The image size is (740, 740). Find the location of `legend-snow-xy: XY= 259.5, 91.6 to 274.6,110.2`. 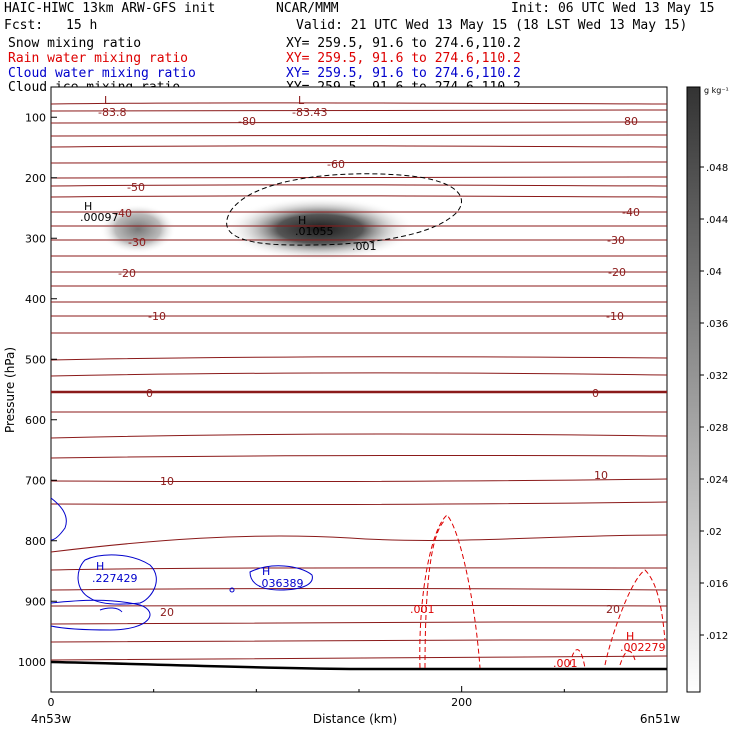

legend-snow-xy: XY= 259.5, 91.6 to 274.6,110.2 is located at coordinates (403, 43).